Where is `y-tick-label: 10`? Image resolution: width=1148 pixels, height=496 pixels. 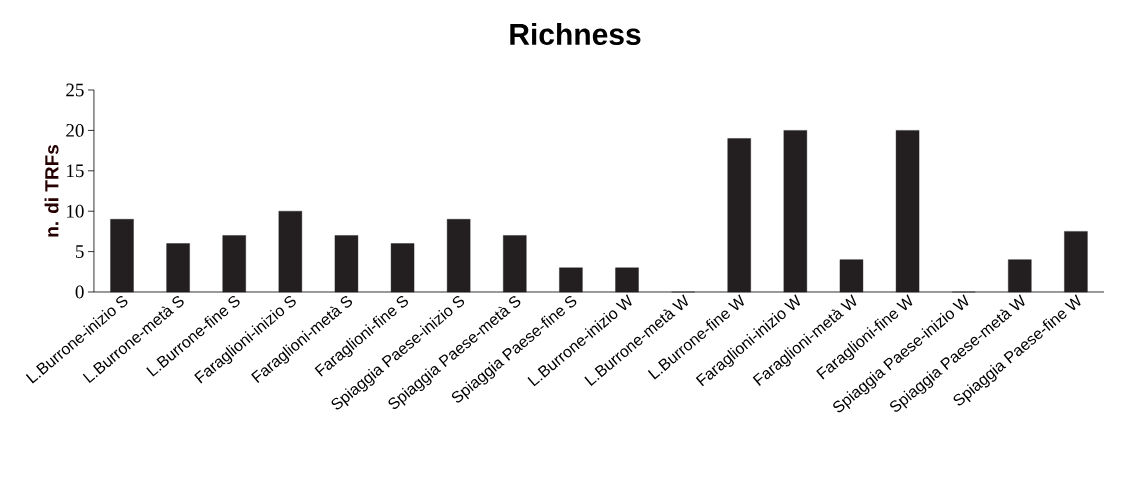
y-tick-label: 10 is located at coordinates (75, 211).